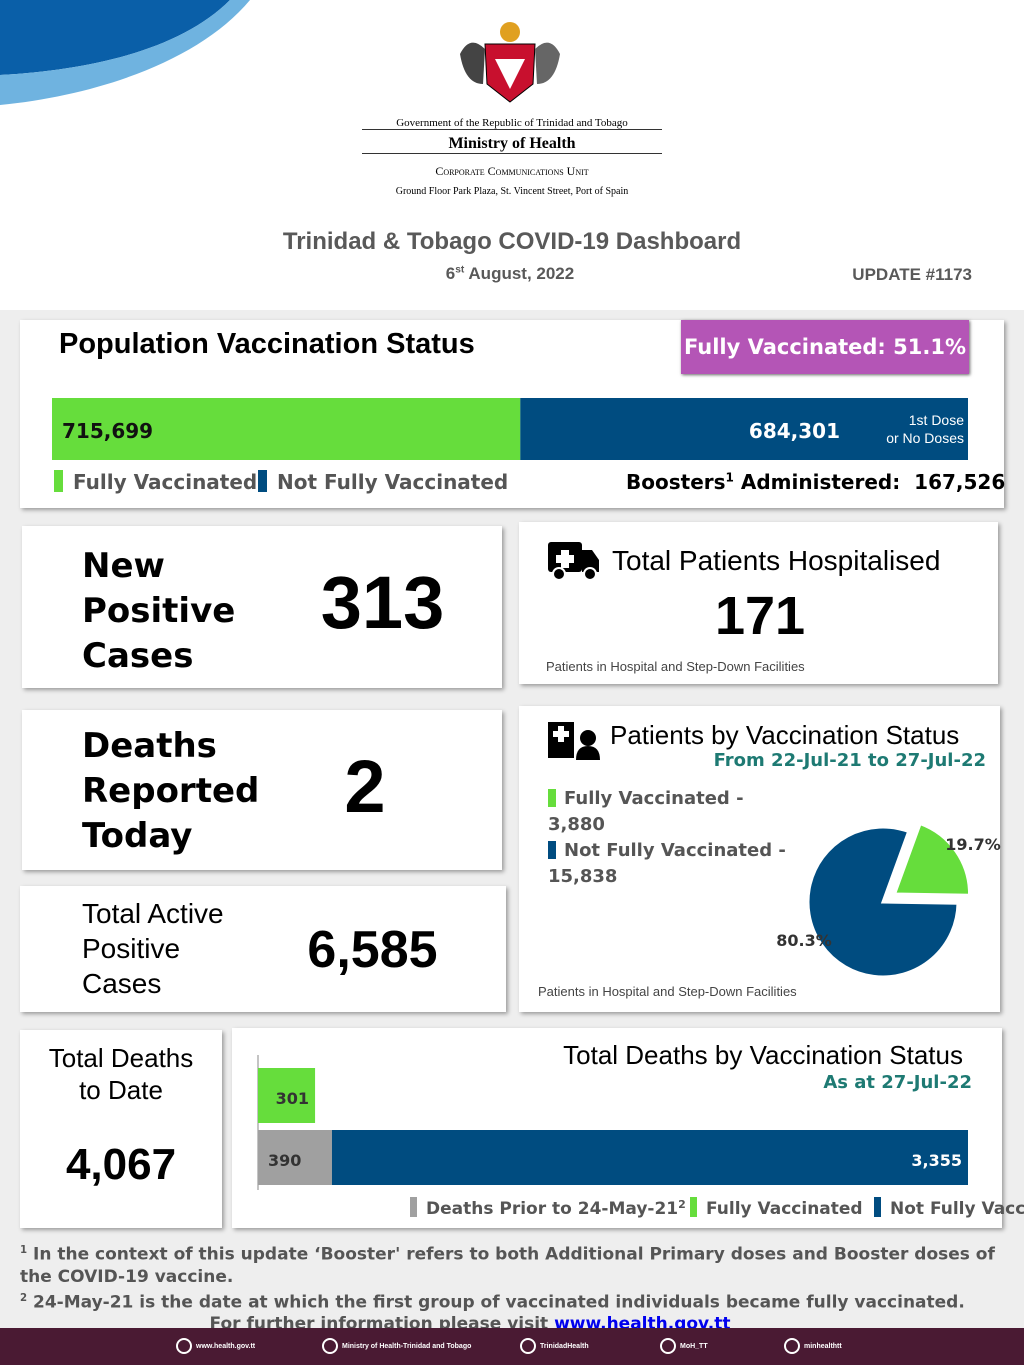 The height and width of the screenshot is (1365, 1024). What do you see at coordinates (153, 913) in the screenshot?
I see `label-line: Total Active` at bounding box center [153, 913].